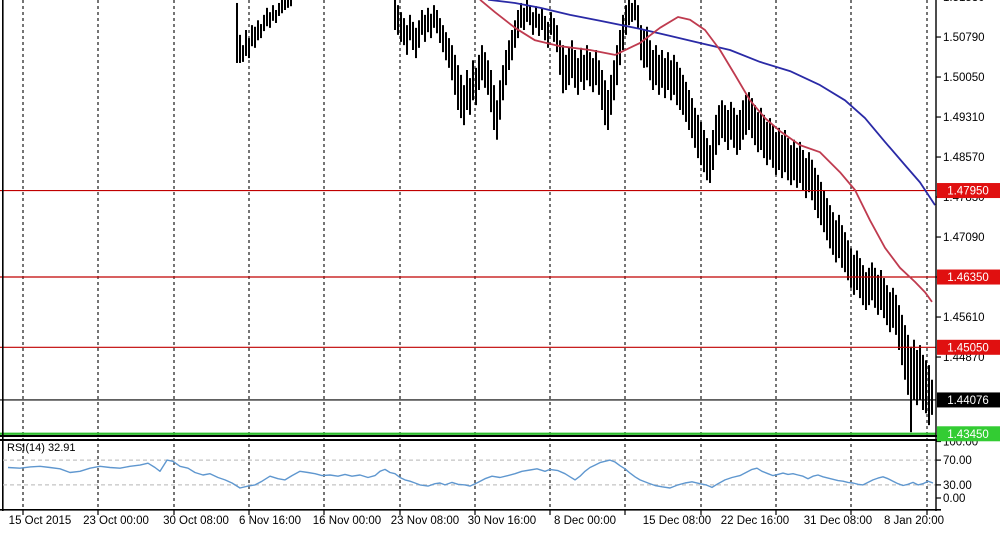 This screenshot has width=1001, height=538. I want to click on rsi-scale-label: 0.00, so click(954, 499).